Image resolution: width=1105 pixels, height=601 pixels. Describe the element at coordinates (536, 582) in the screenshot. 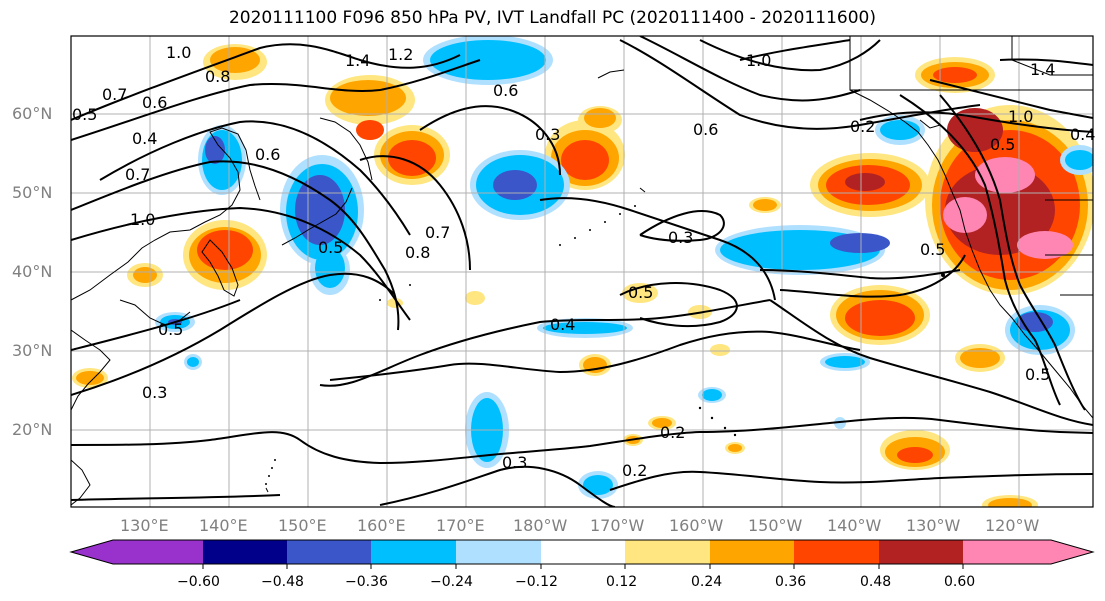

I see `colorbar-tick-label: −0.12` at that location.